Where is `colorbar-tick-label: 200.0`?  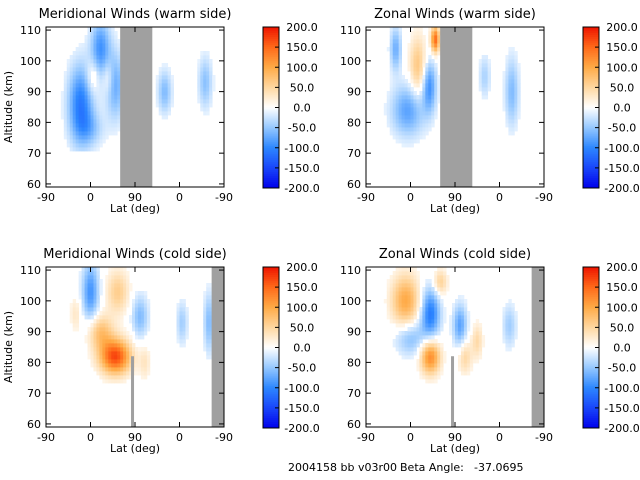 colorbar-tick-label: 200.0 is located at coordinates (302, 27).